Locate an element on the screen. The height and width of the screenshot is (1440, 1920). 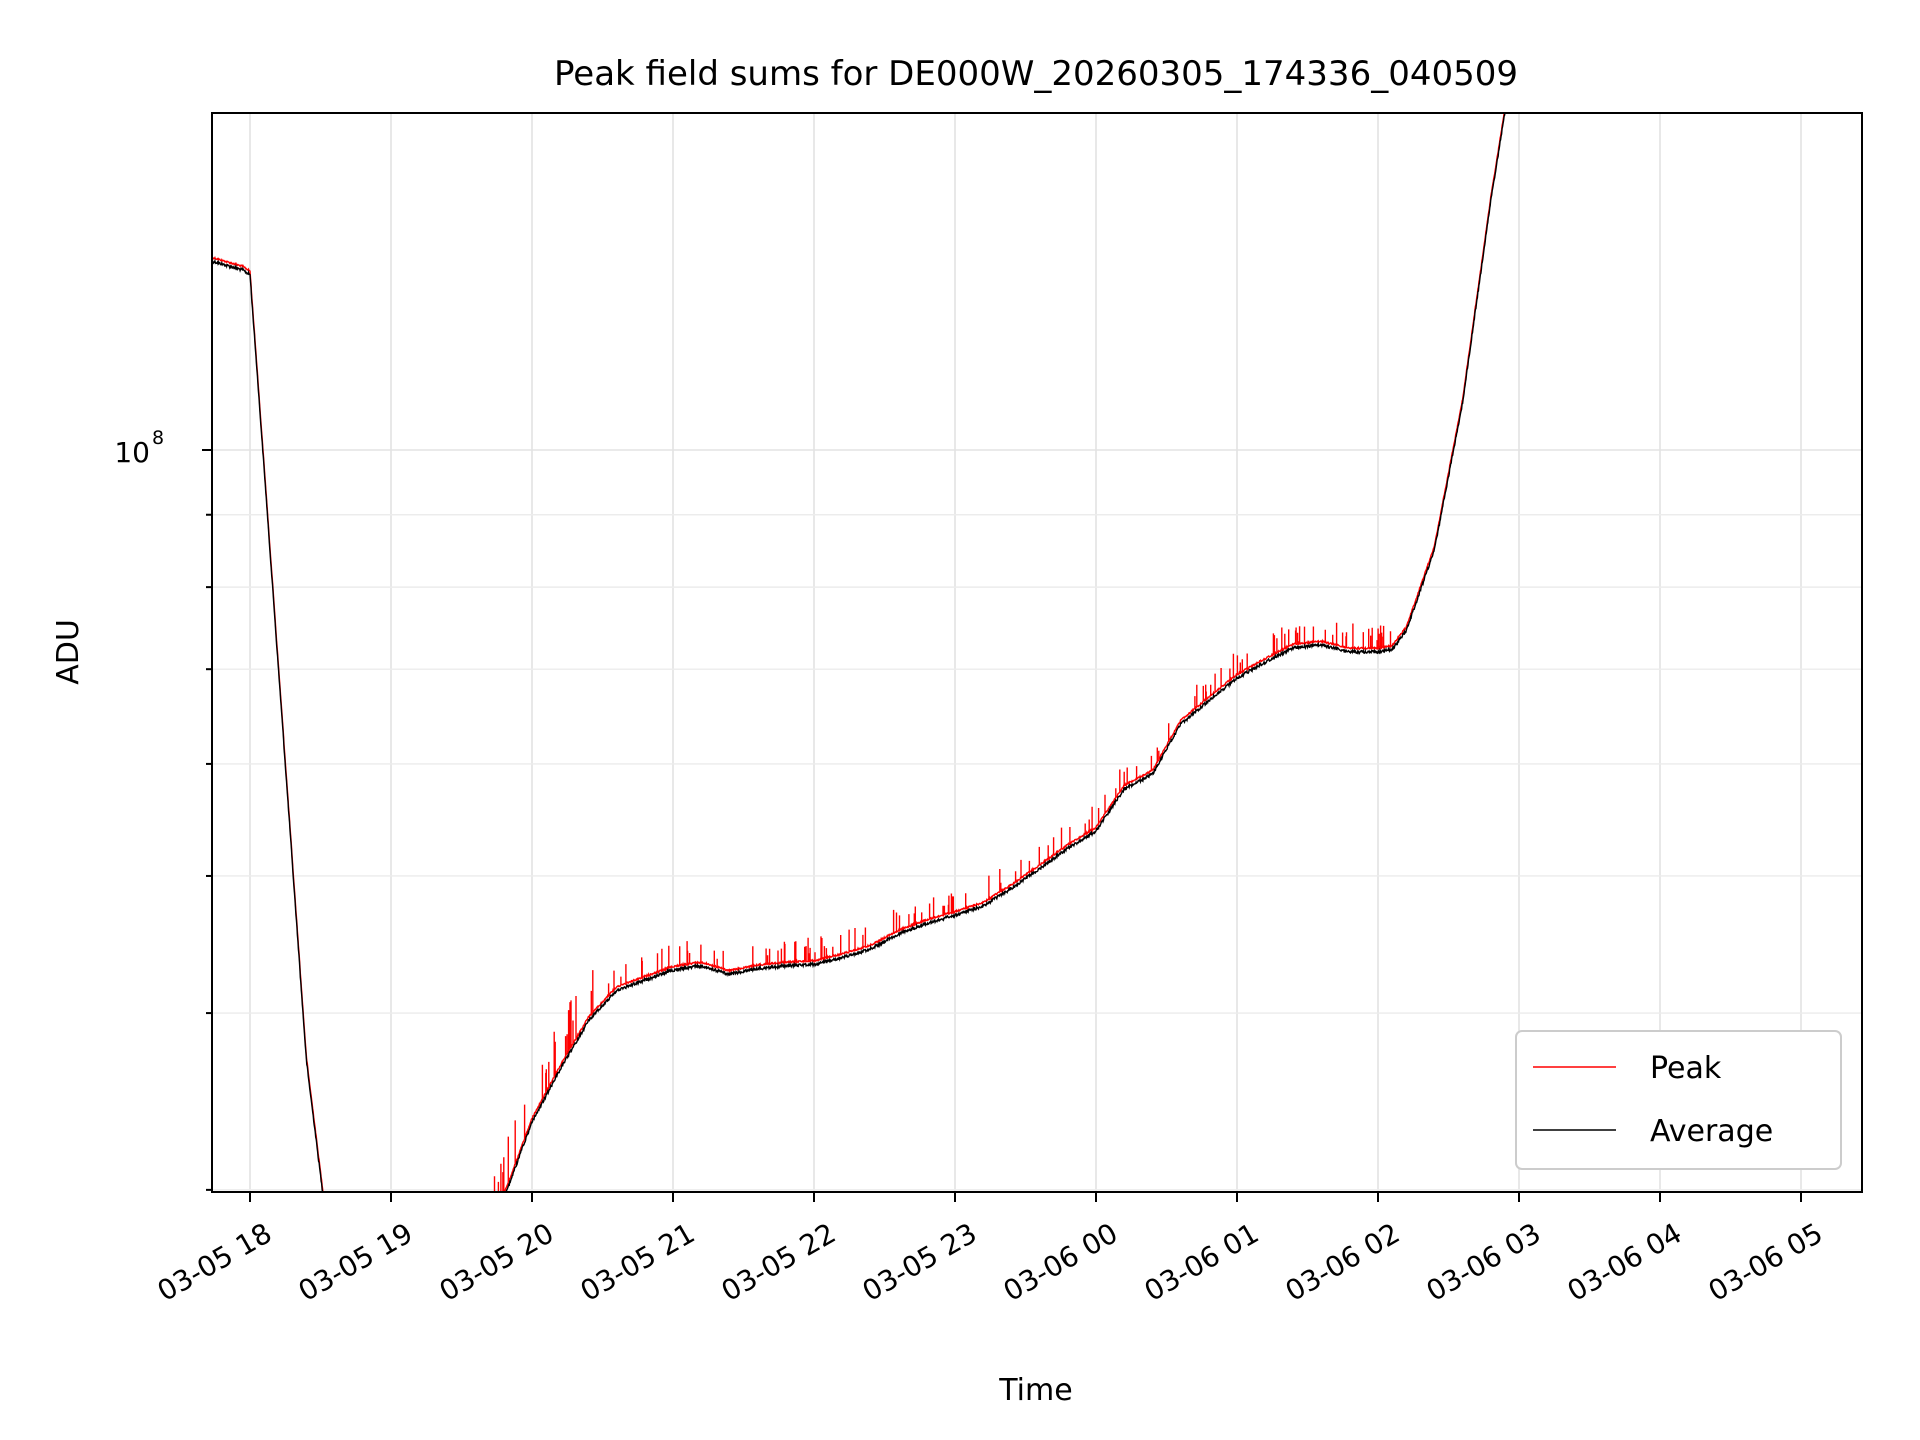
y-tick-label-1e8: 10 8 is located at coordinates (139, 448).